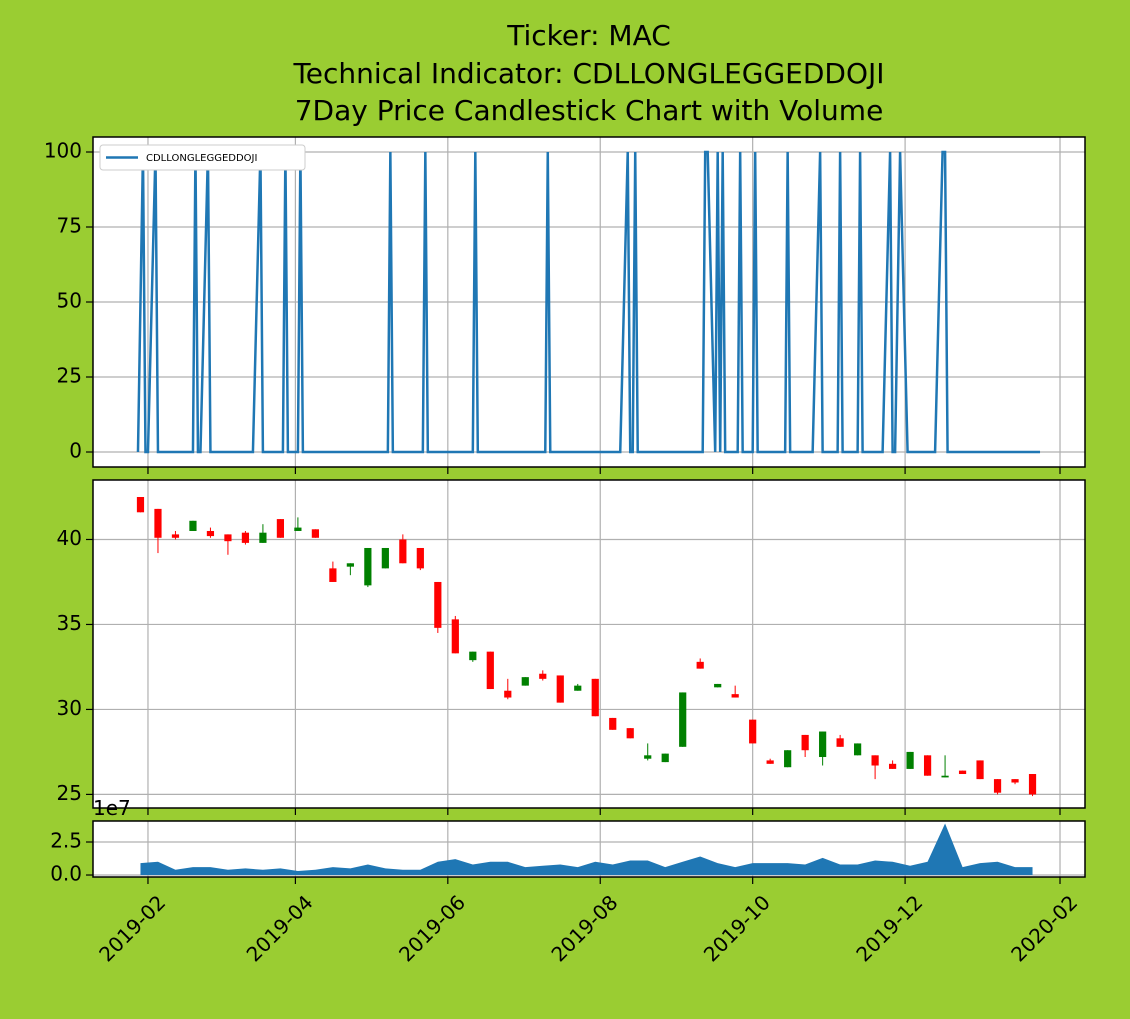 This screenshot has height=1019, width=1130. Describe the element at coordinates (69, 623) in the screenshot. I see `y-tick-label: 35` at that location.